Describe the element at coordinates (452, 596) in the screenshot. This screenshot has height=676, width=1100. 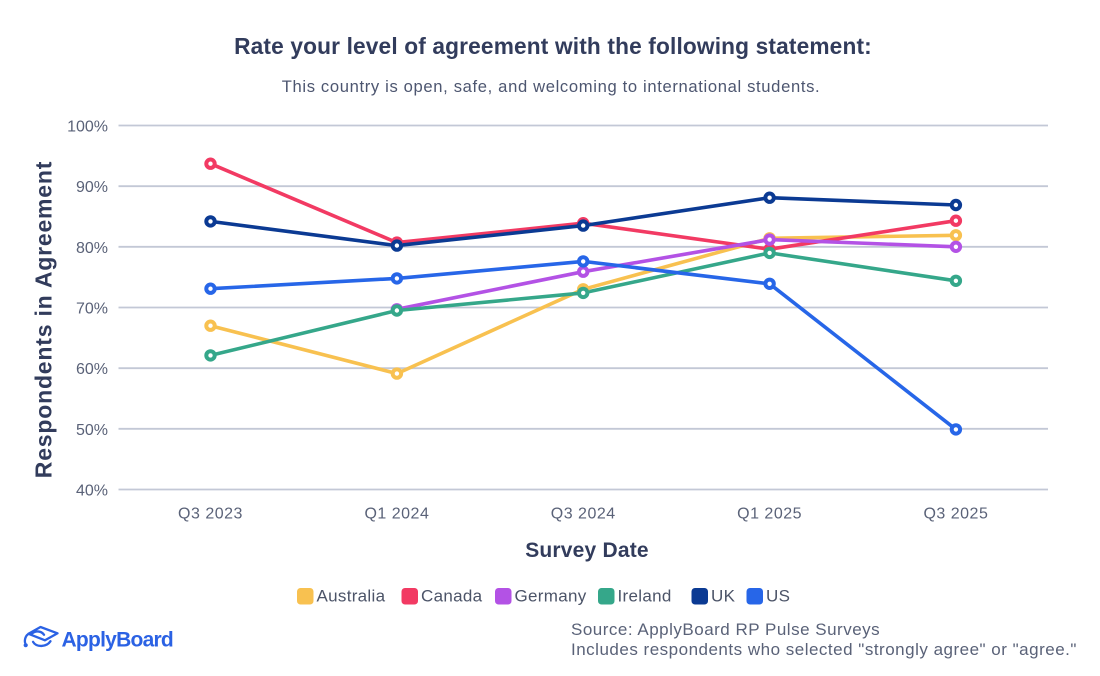
I see `svg-text: Canada` at that location.